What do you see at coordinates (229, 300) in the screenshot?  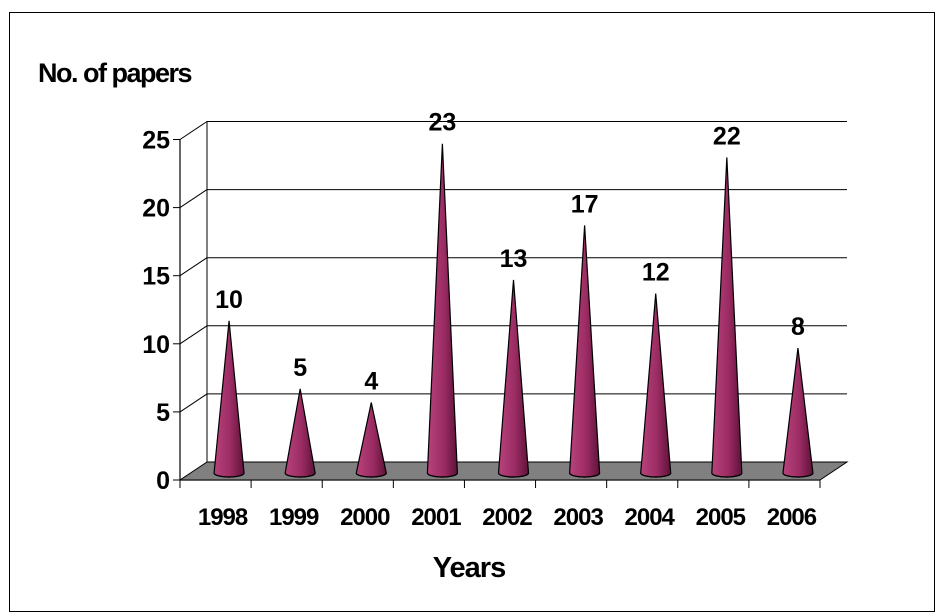 I see `data-label: 10` at bounding box center [229, 300].